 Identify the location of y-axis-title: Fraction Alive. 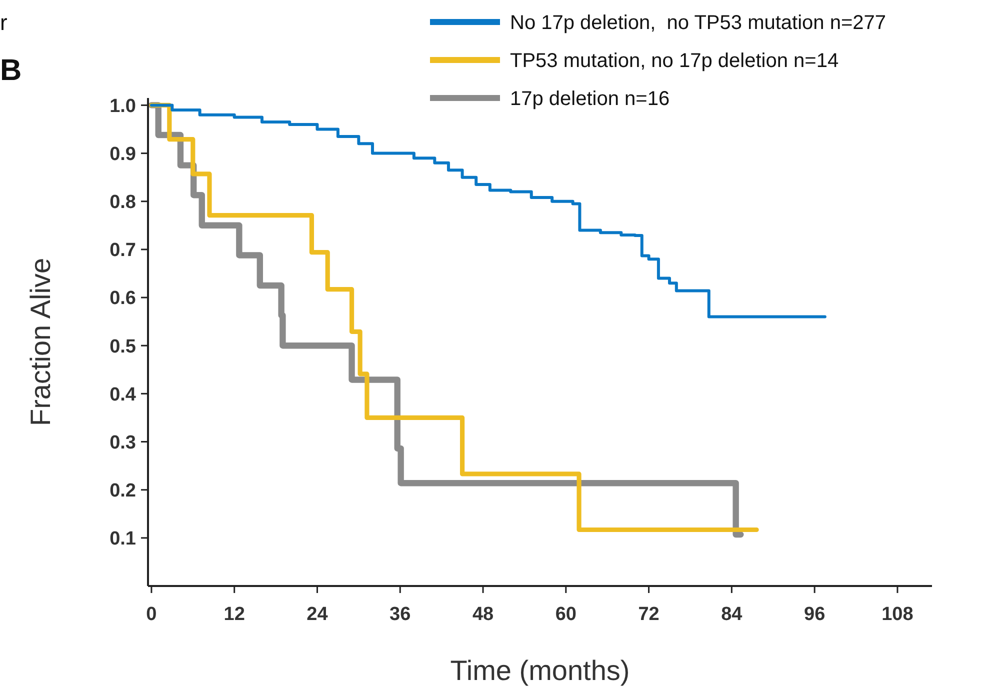
(40, 342).